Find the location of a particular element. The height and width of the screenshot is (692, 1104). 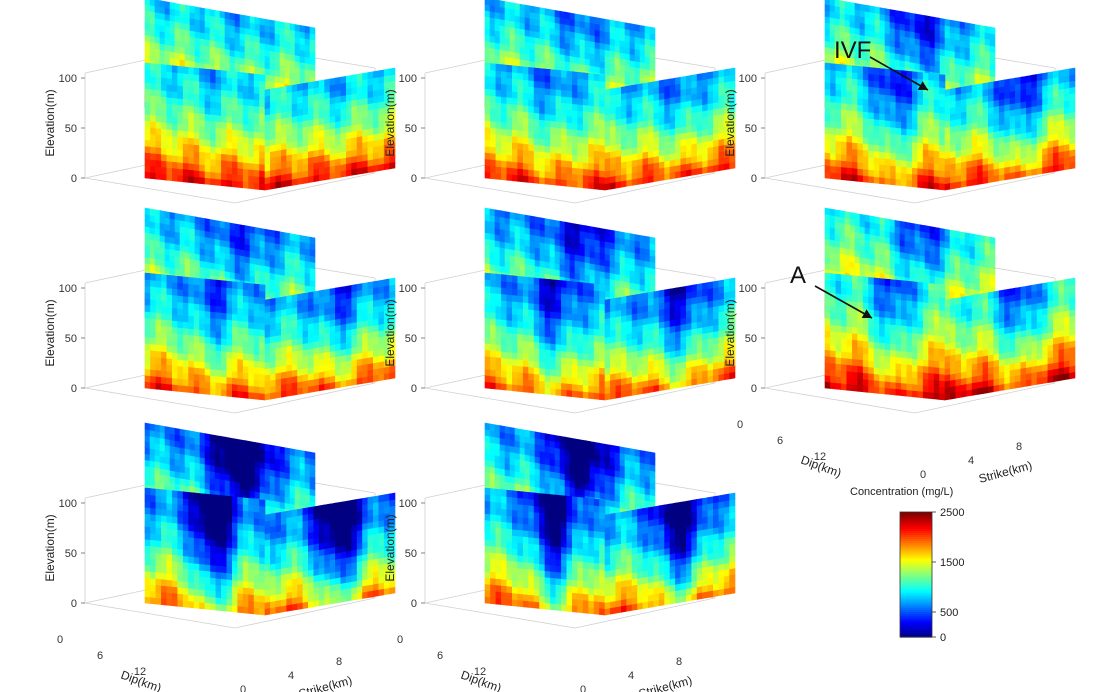

z-tick-label: 50 is located at coordinates (71, 129).